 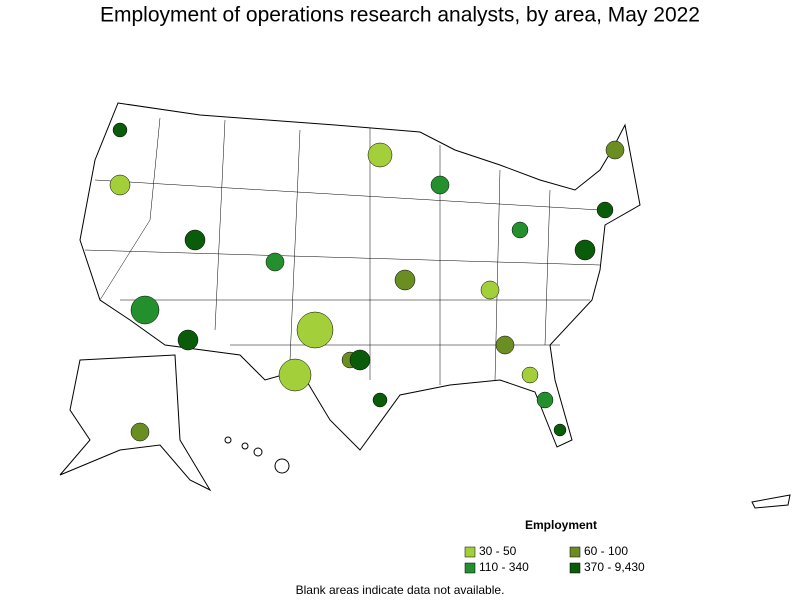 I want to click on note: Blank areas indicate data not available., so click(x=400, y=590).